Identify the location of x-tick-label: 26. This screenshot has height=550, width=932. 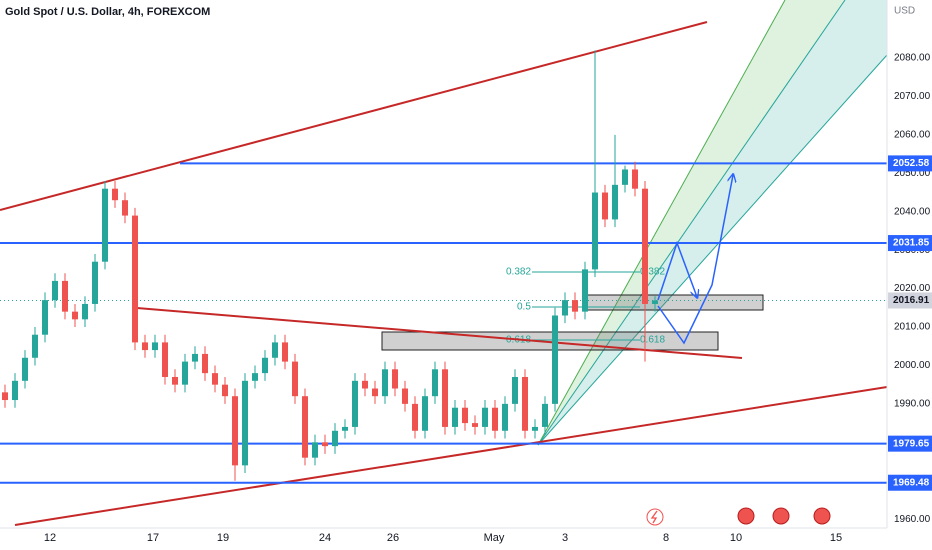
(393, 538).